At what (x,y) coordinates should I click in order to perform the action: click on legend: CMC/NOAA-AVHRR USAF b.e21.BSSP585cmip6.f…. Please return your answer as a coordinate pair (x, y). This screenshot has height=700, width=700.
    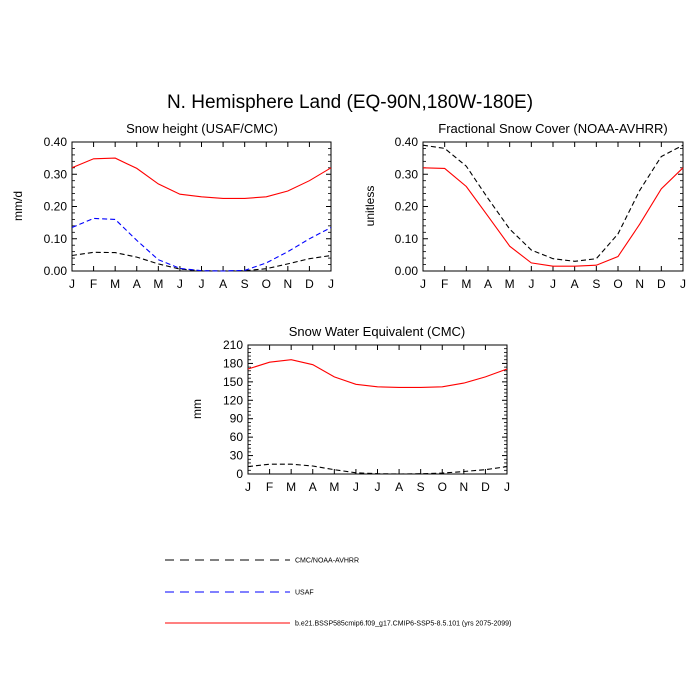
    Looking at the image, I should click on (338, 593).